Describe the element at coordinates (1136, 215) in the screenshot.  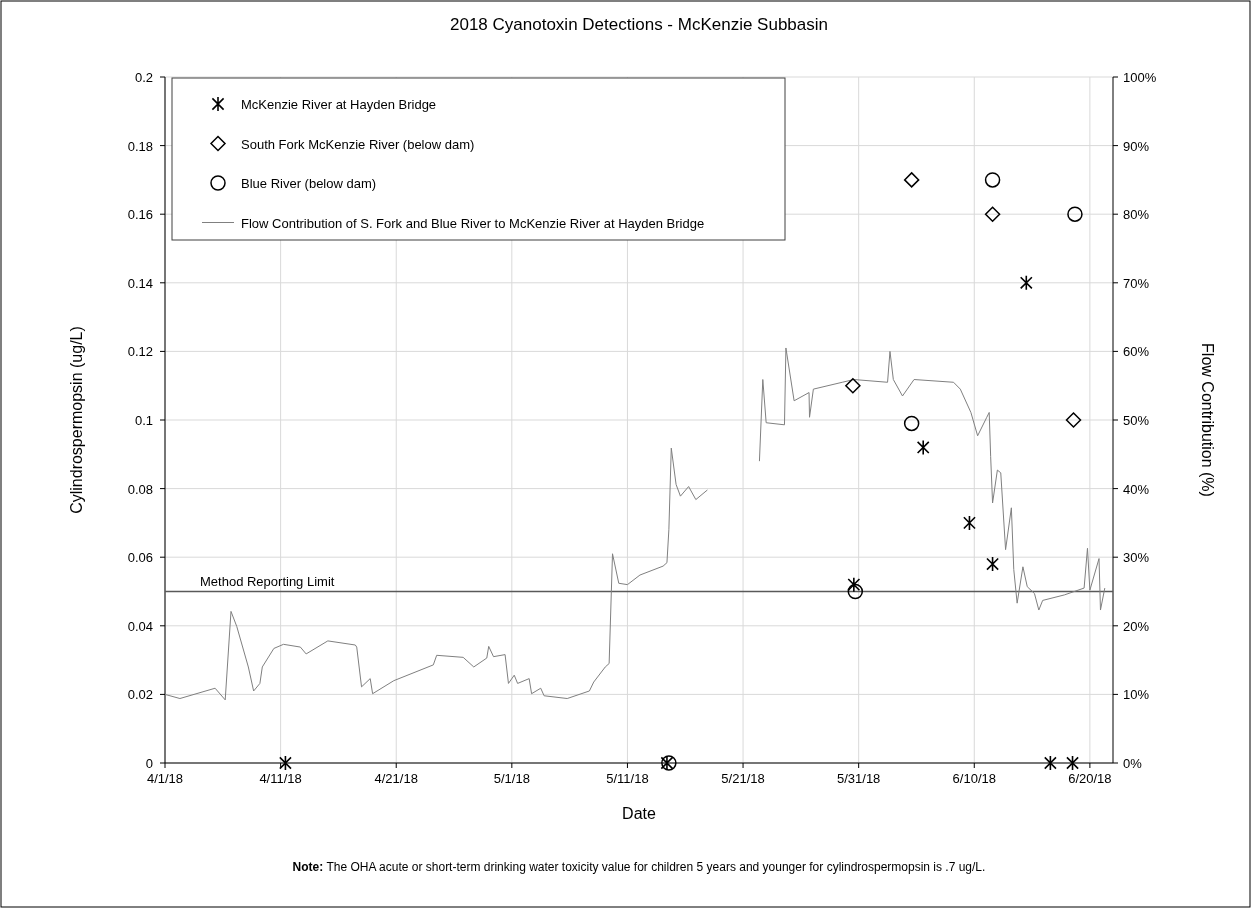
I see `y2-tick-label: 80%` at that location.